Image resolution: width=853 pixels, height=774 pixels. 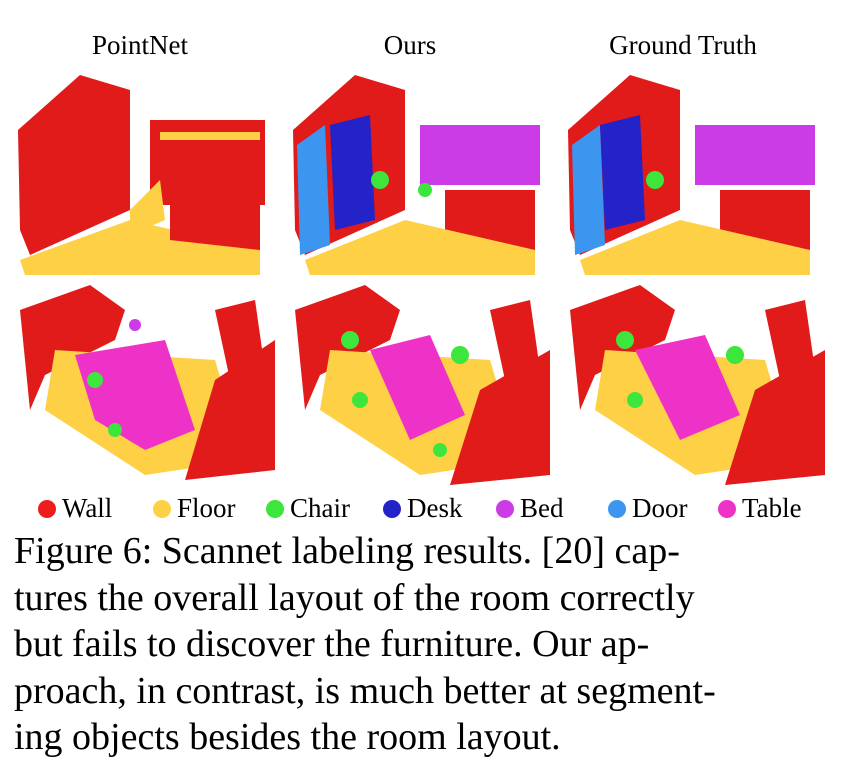 I want to click on scene1-ground-truth-image, so click(x=691, y=175).